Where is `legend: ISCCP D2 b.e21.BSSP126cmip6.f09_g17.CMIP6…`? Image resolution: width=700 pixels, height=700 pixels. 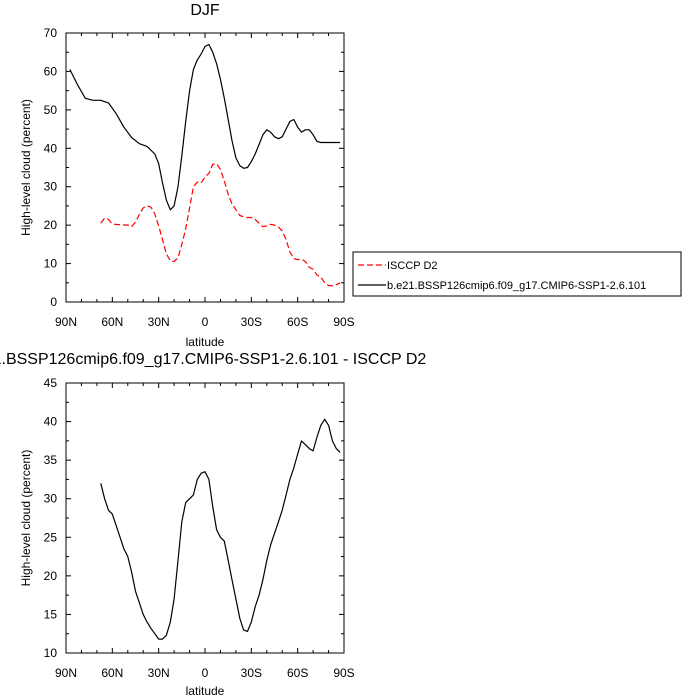
legend: ISCCP D2 b.e21.BSSP126cmip6.f09_g17.CMIP6… is located at coordinates (517, 274).